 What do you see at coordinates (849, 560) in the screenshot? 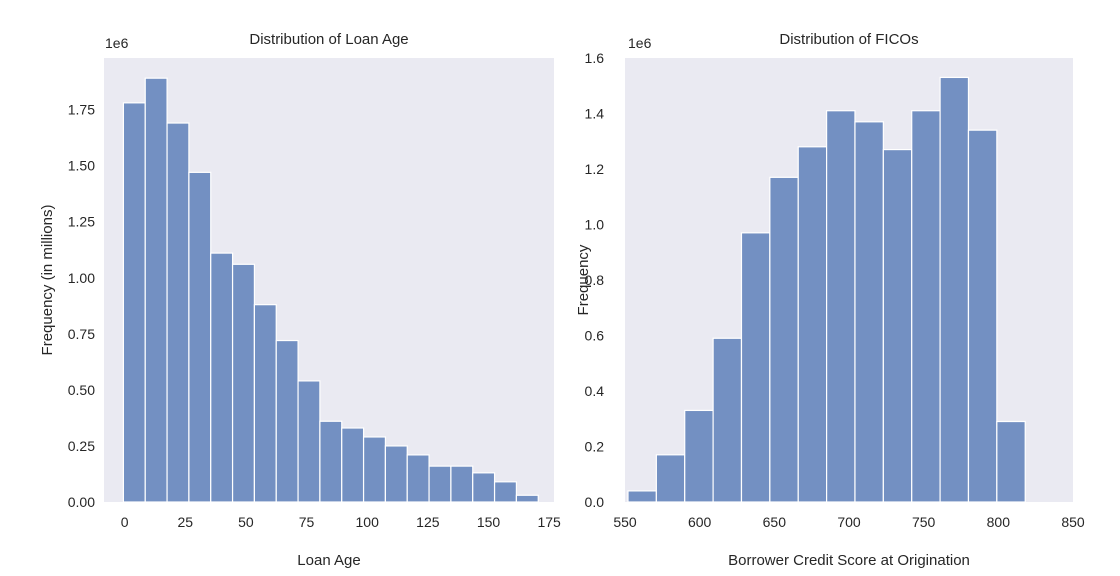
I see `fico-x-axis-label: Borrower Credit Score at Origination` at bounding box center [849, 560].